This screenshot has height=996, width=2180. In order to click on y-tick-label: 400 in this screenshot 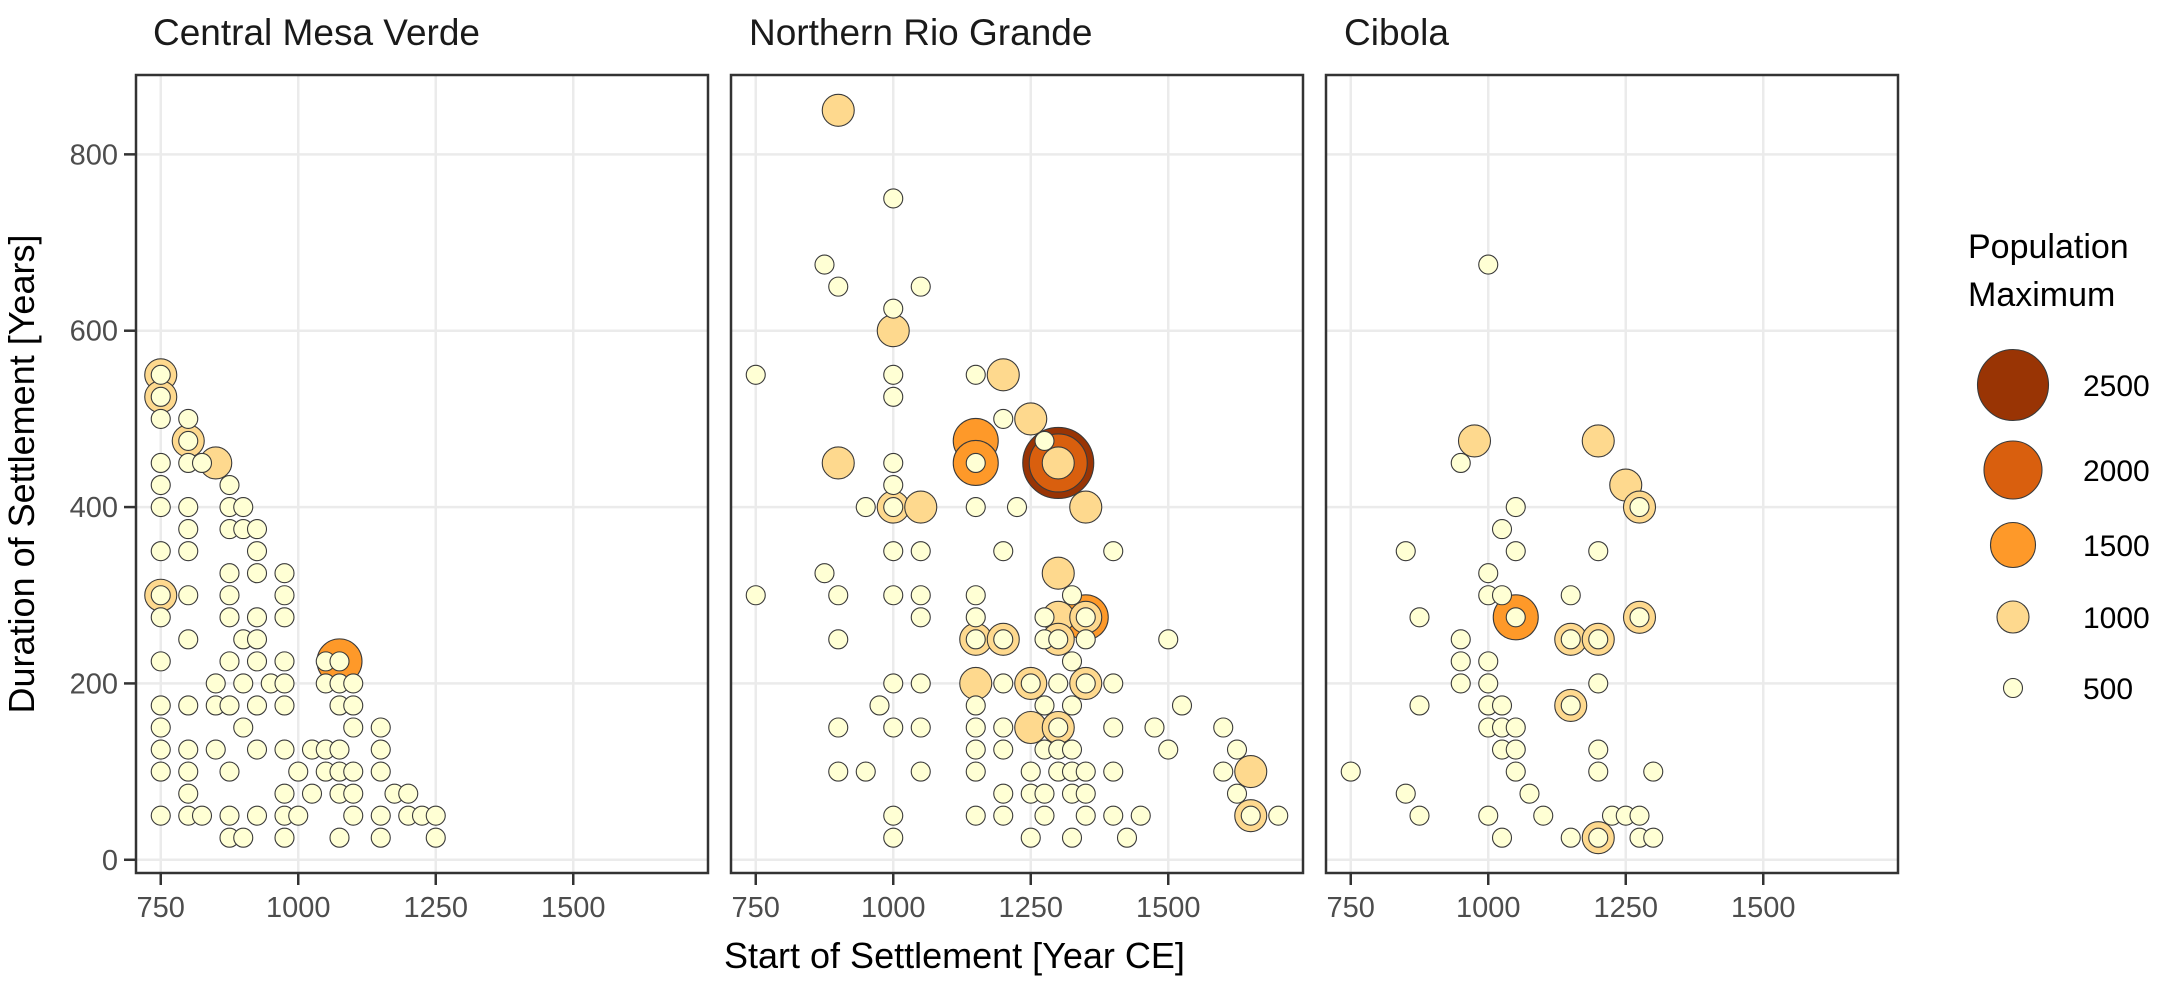, I will do `click(94, 508)`.